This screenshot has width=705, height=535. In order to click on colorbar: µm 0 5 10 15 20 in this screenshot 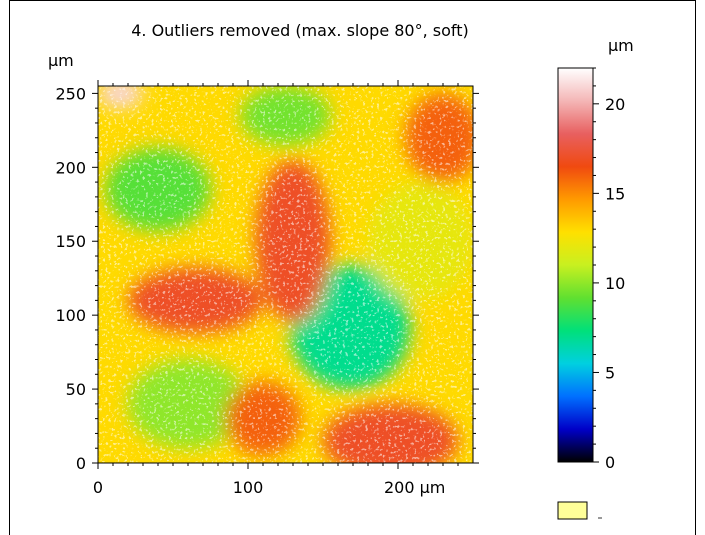, I will do `click(595, 254)`.